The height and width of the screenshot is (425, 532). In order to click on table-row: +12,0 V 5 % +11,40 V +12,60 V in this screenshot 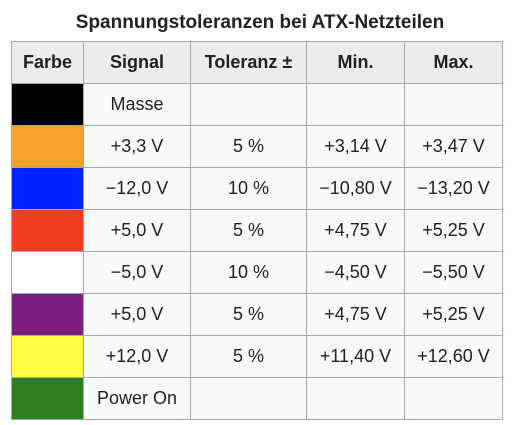, I will do `click(257, 356)`.